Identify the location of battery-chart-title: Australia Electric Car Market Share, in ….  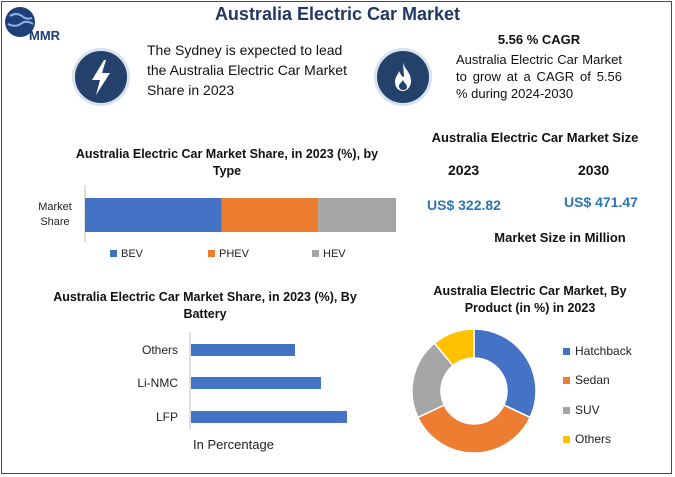
(205, 305).